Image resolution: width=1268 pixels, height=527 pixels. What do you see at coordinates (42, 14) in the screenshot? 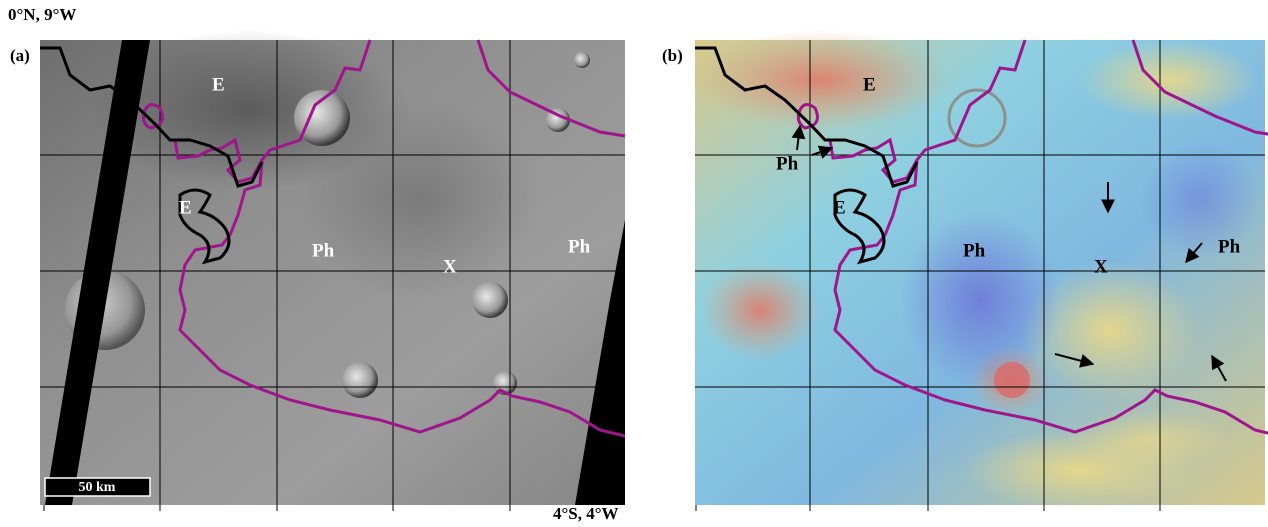
I see `corner-label: 0°N, 9°W` at bounding box center [42, 14].